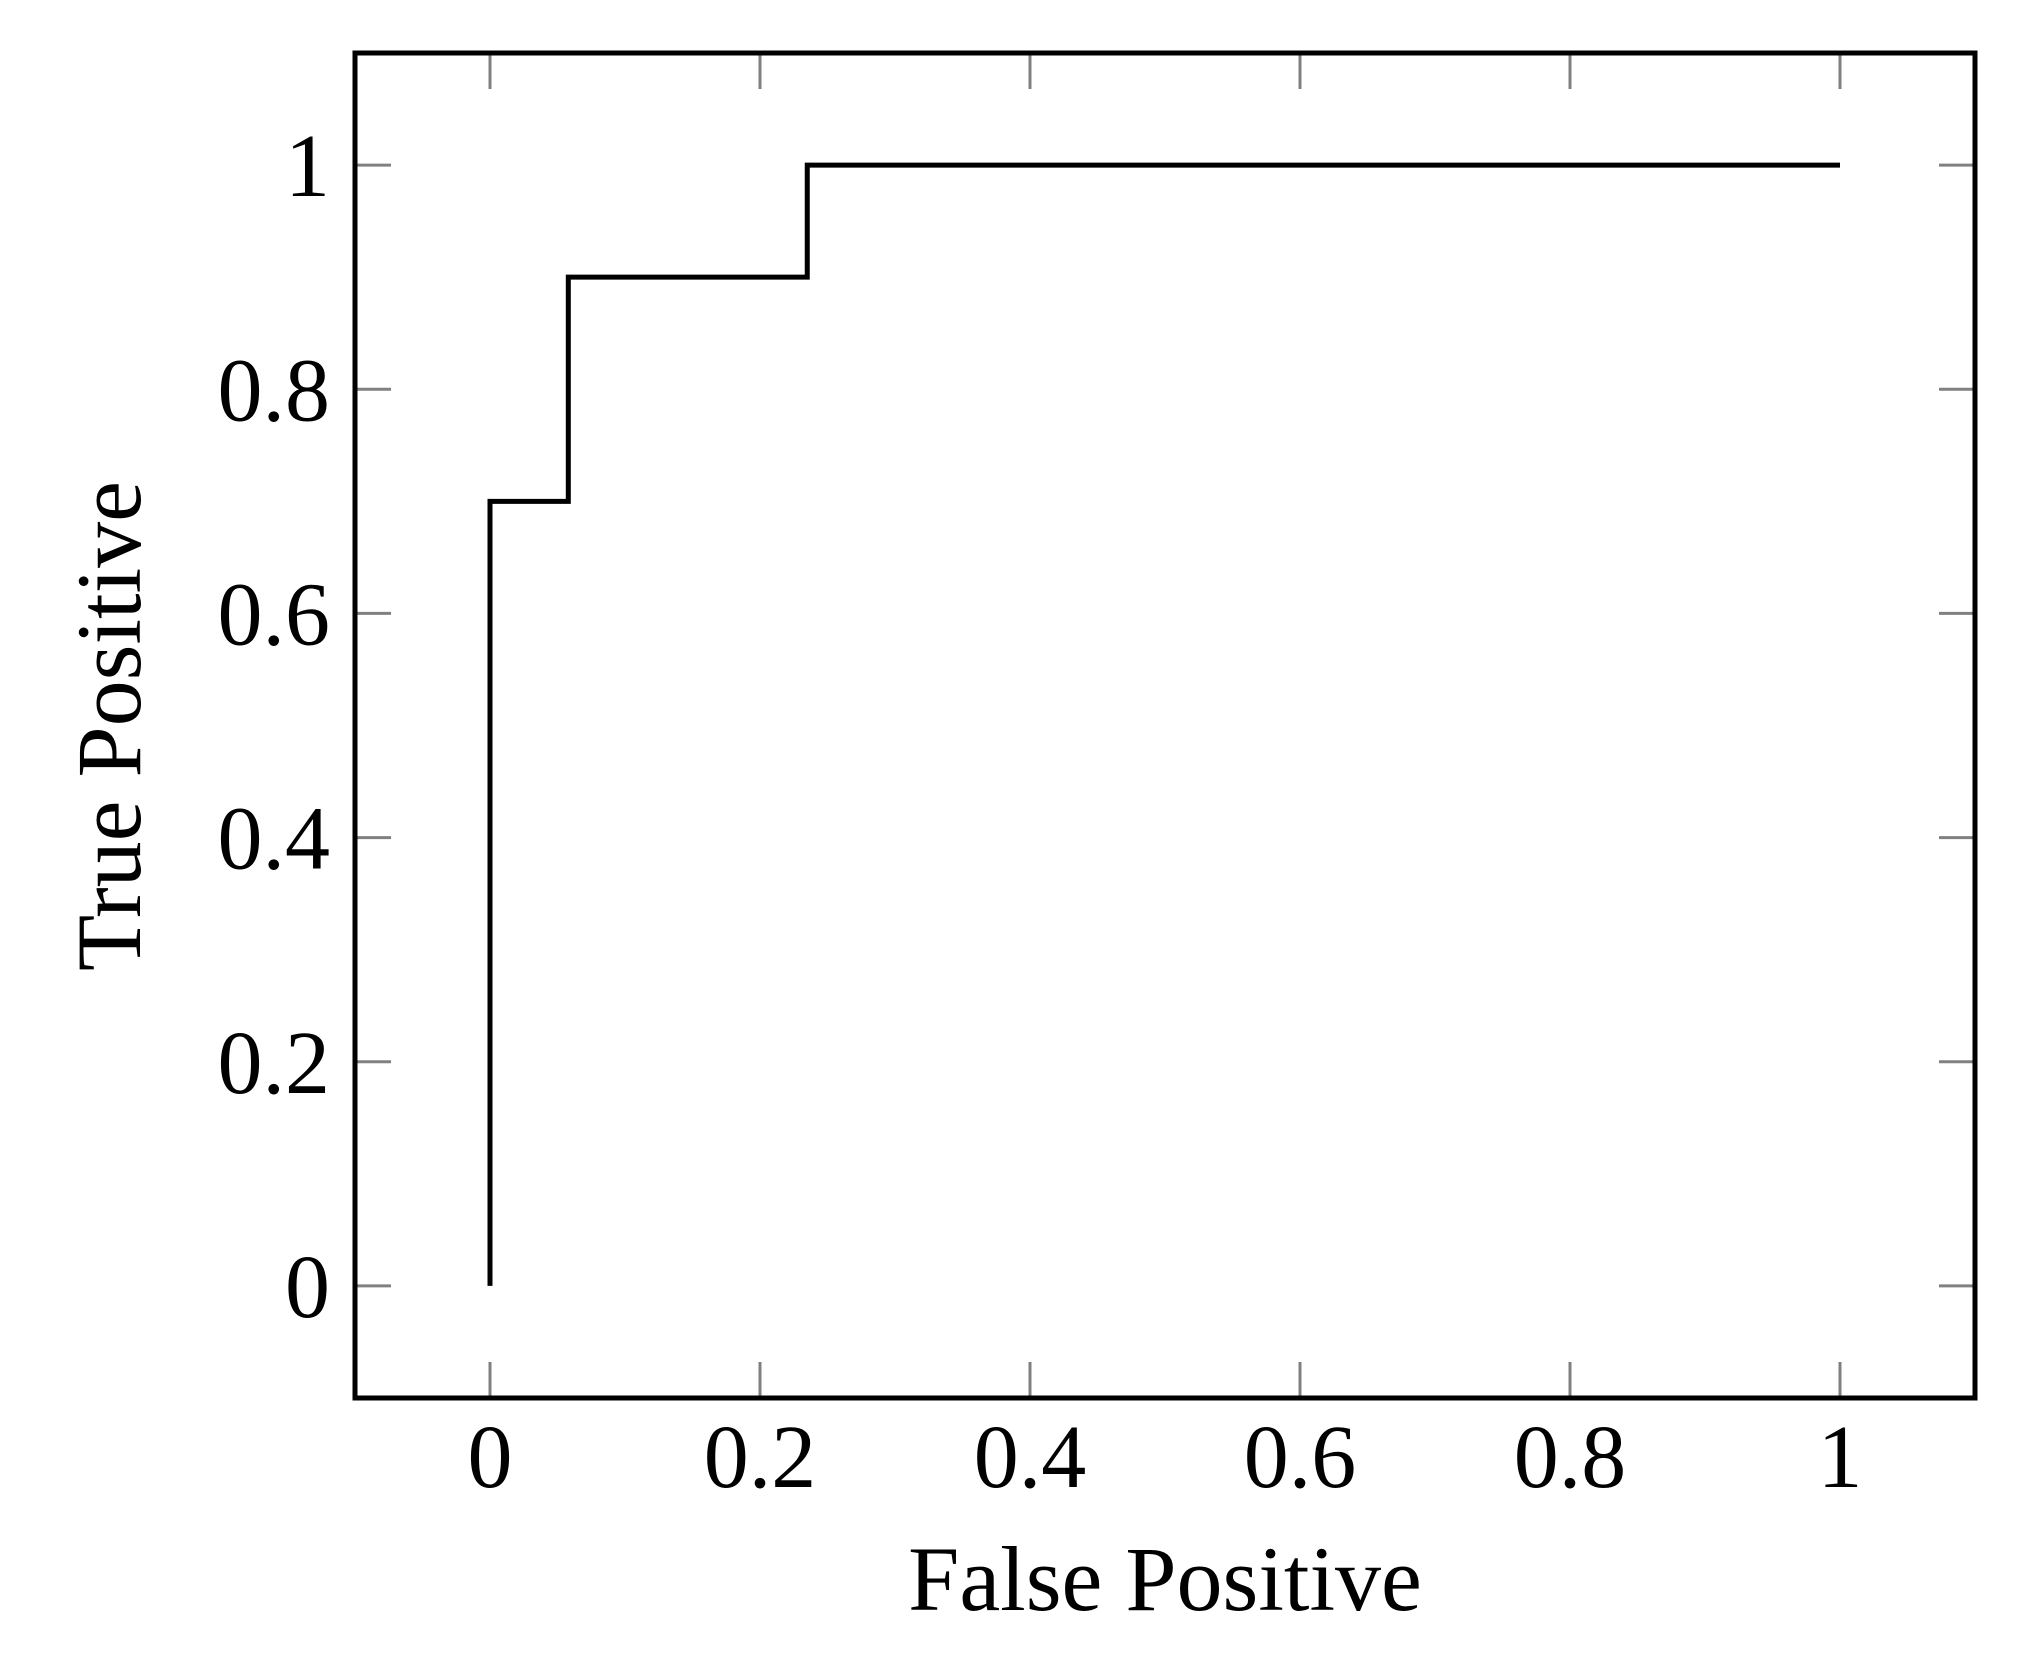 Image resolution: width=2024 pixels, height=1658 pixels. What do you see at coordinates (1030, 1457) in the screenshot?
I see `x-tick-label: 0.4` at bounding box center [1030, 1457].